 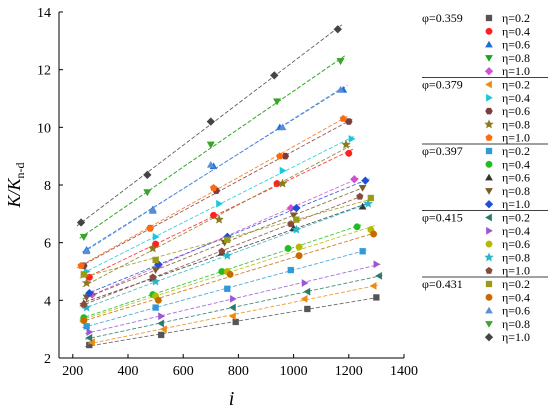 What do you see at coordinates (20, 170) in the screenshot?
I see `y-axis-title-subscript: n-d` at bounding box center [20, 170].